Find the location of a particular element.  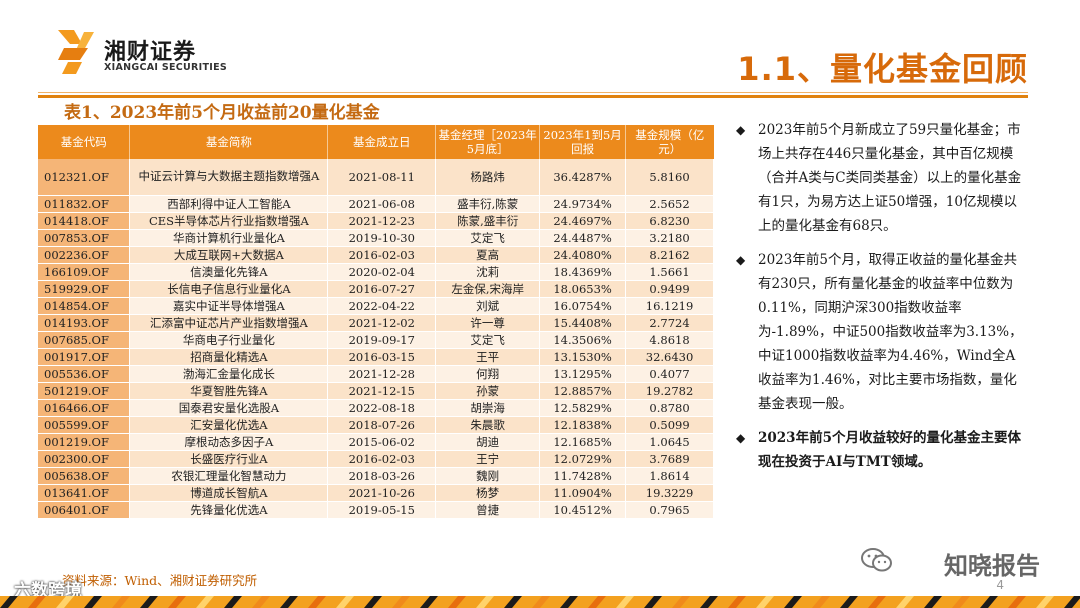

cell-fund-manager: 杨路炜 is located at coordinates (488, 177).